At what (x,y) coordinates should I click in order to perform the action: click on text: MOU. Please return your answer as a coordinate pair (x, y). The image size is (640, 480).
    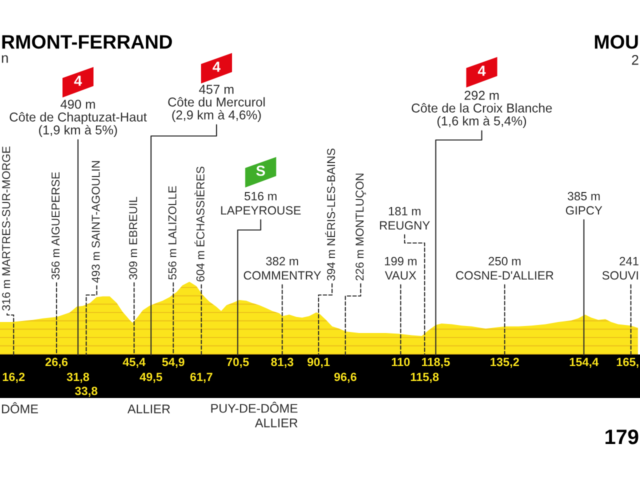
    Looking at the image, I should click on (616, 42).